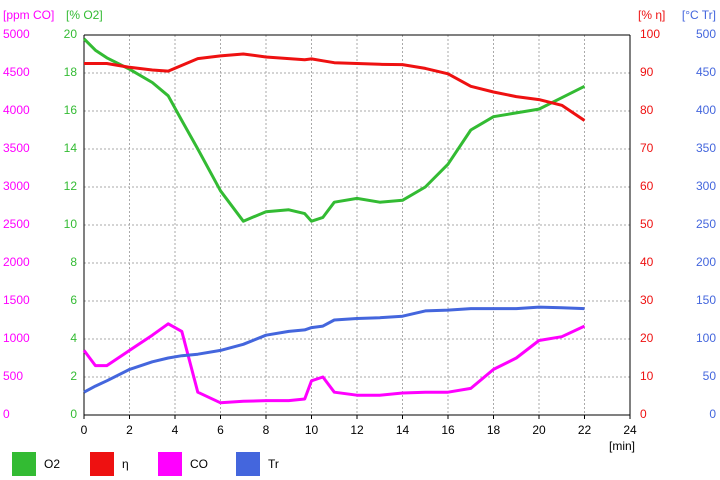  What do you see at coordinates (16, 300) in the screenshot?
I see `y-tick-label: 1500` at bounding box center [16, 300].